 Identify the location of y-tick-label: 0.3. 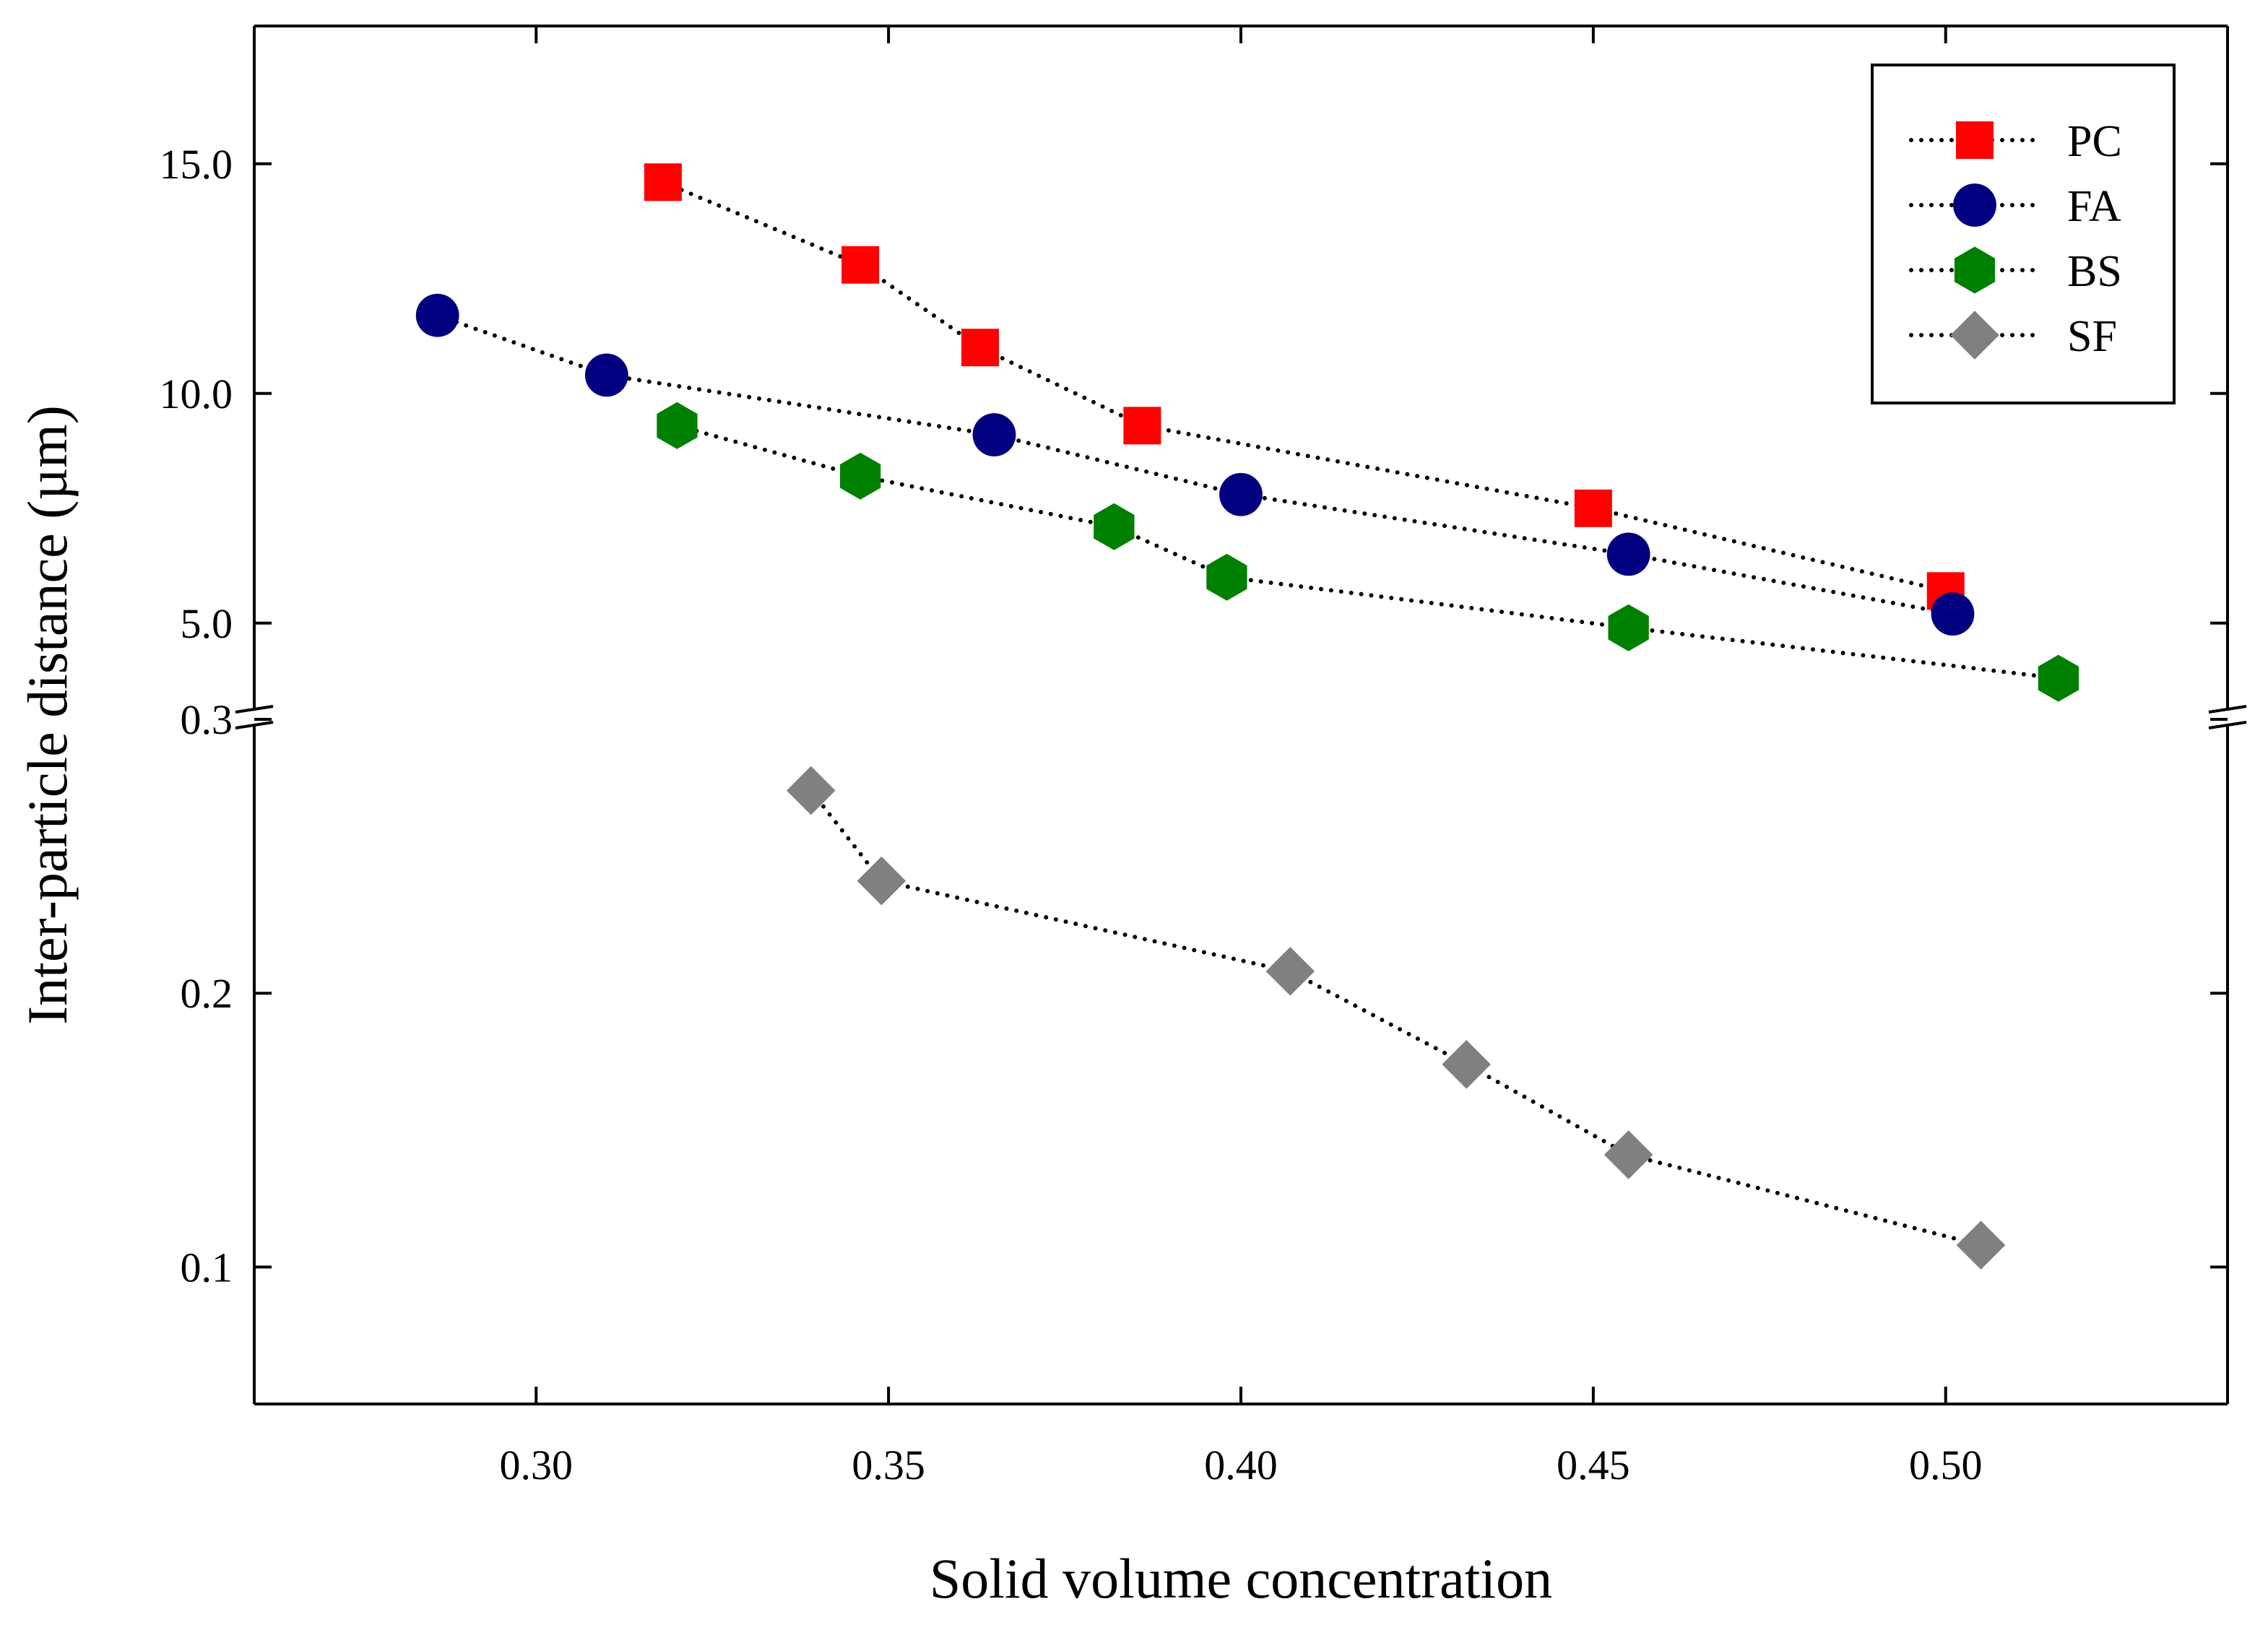
(207, 719).